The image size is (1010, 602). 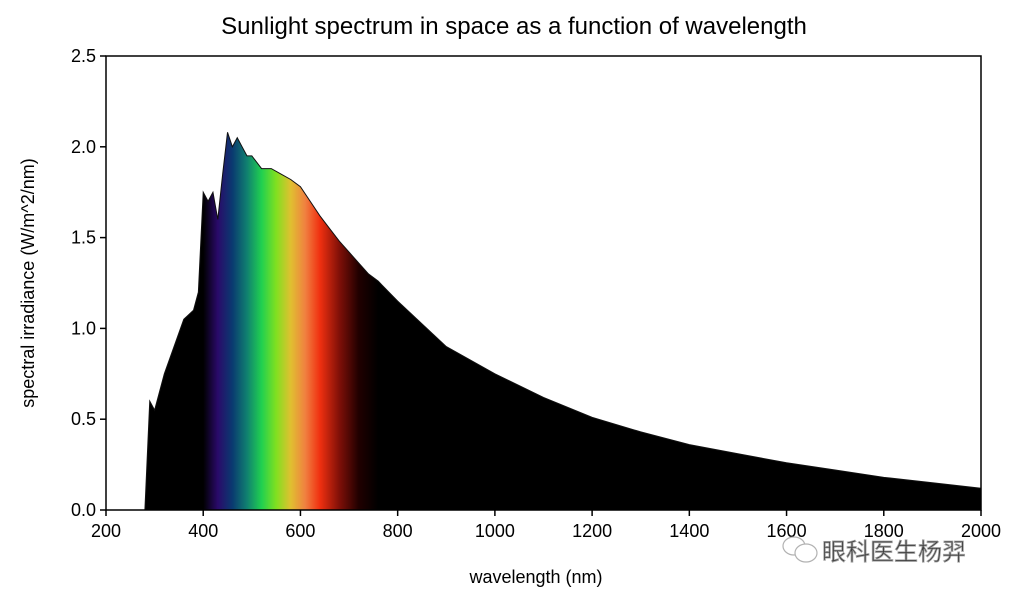 I want to click on x-tick-label: 600, so click(x=300, y=531).